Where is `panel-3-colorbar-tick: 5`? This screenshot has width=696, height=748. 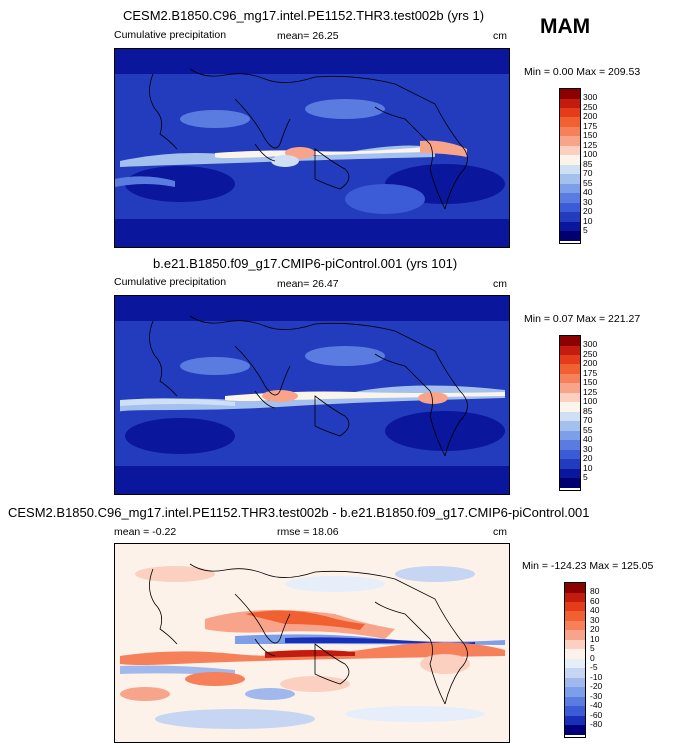 panel-3-colorbar-tick: 5 is located at coordinates (592, 648).